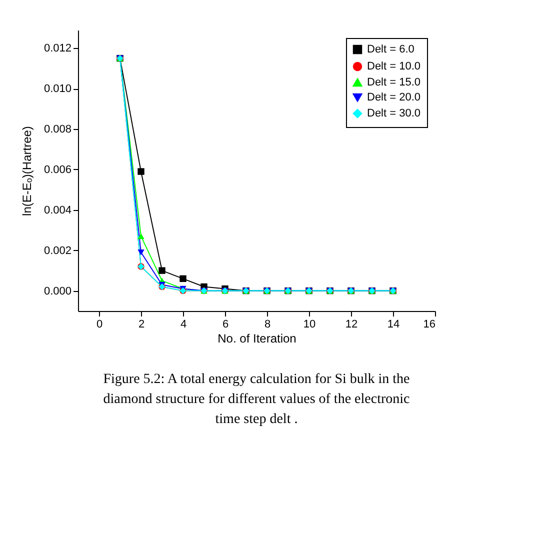  What do you see at coordinates (58, 291) in the screenshot?
I see `y-tick-label: 0.000` at bounding box center [58, 291].